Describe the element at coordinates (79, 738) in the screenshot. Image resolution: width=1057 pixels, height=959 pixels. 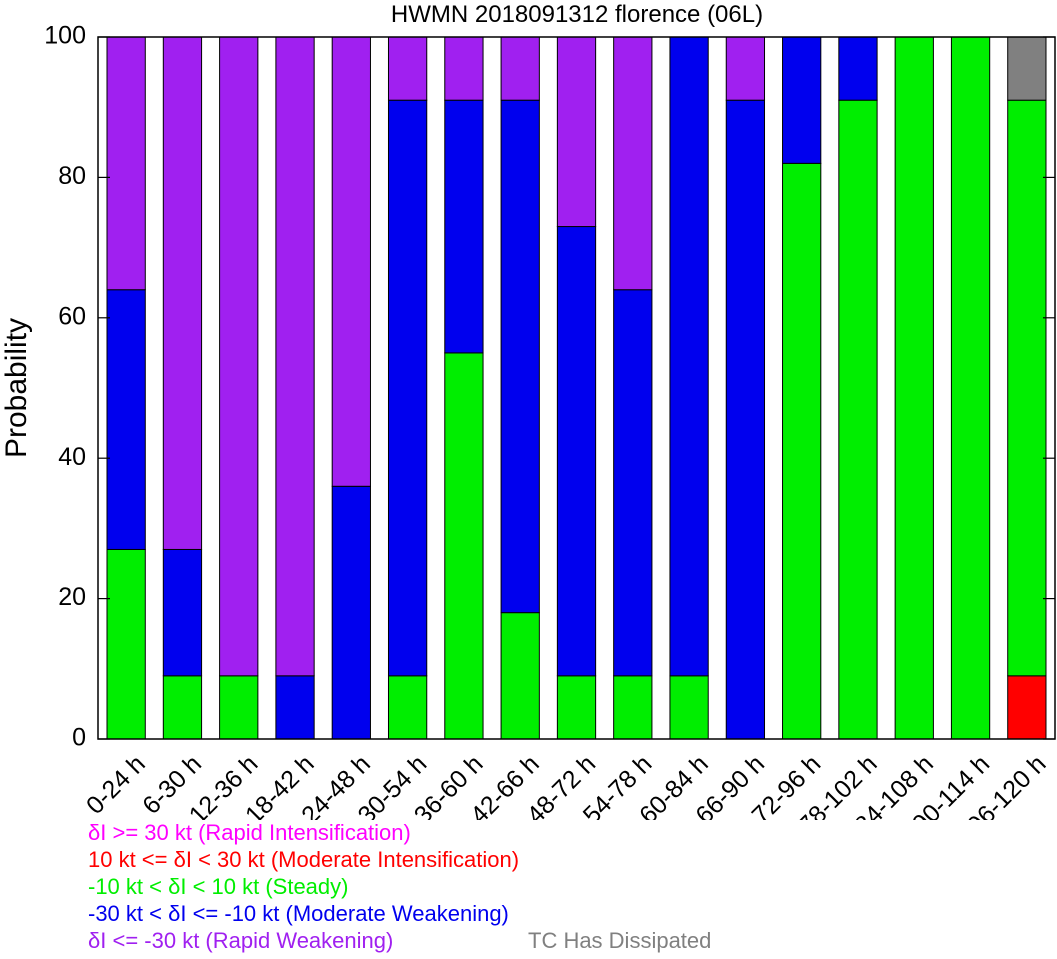
I see `y-tick-label: 0` at that location.